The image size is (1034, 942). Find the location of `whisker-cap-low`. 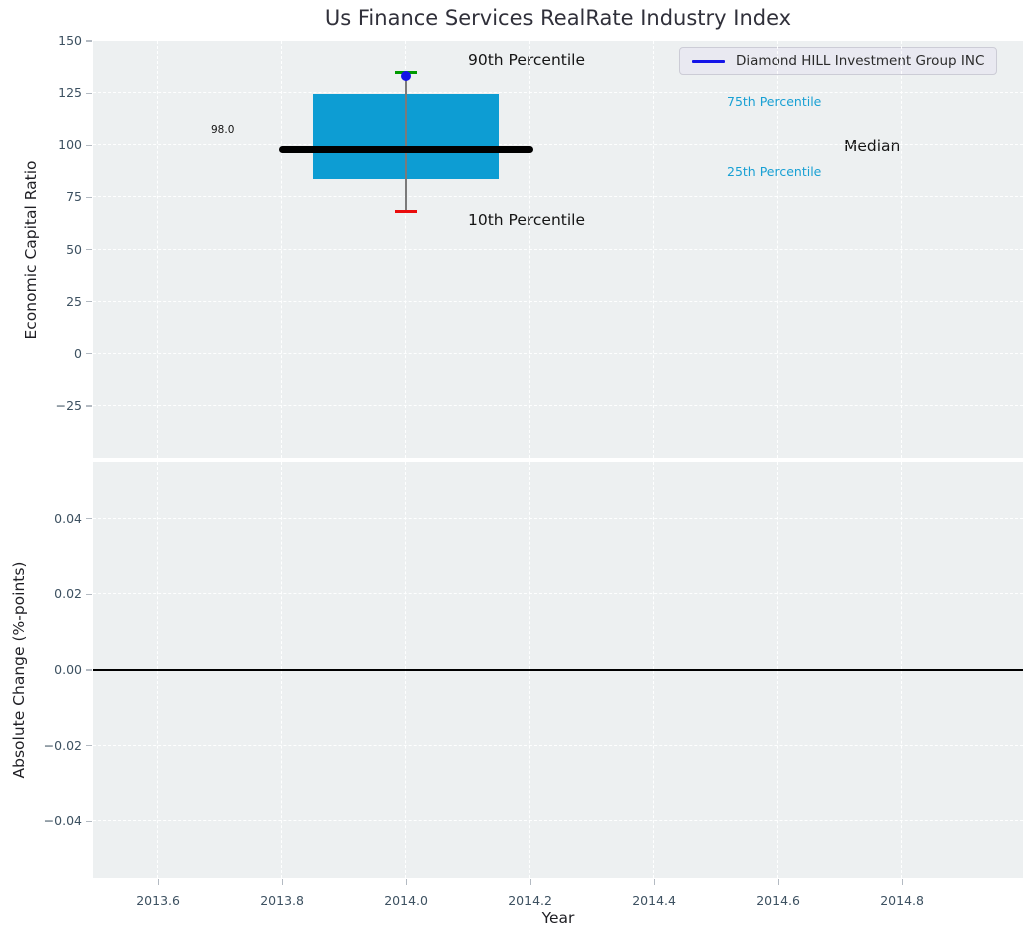

whisker-cap-low is located at coordinates (406, 212).